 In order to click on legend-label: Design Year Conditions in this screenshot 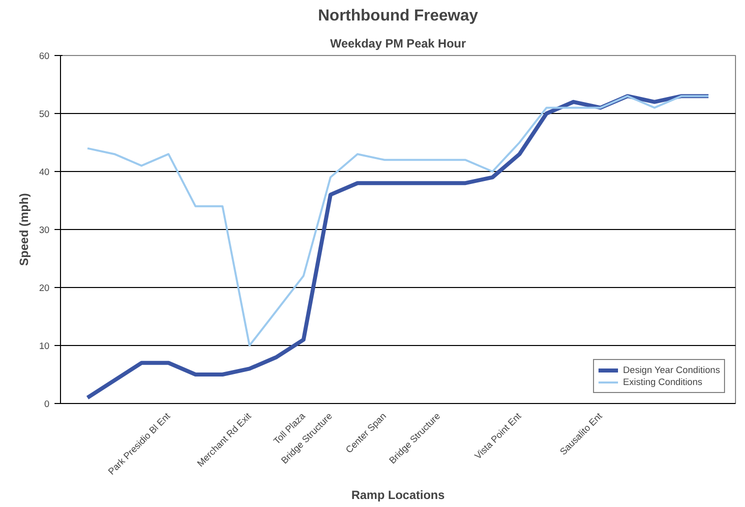, I will do `click(671, 370)`.